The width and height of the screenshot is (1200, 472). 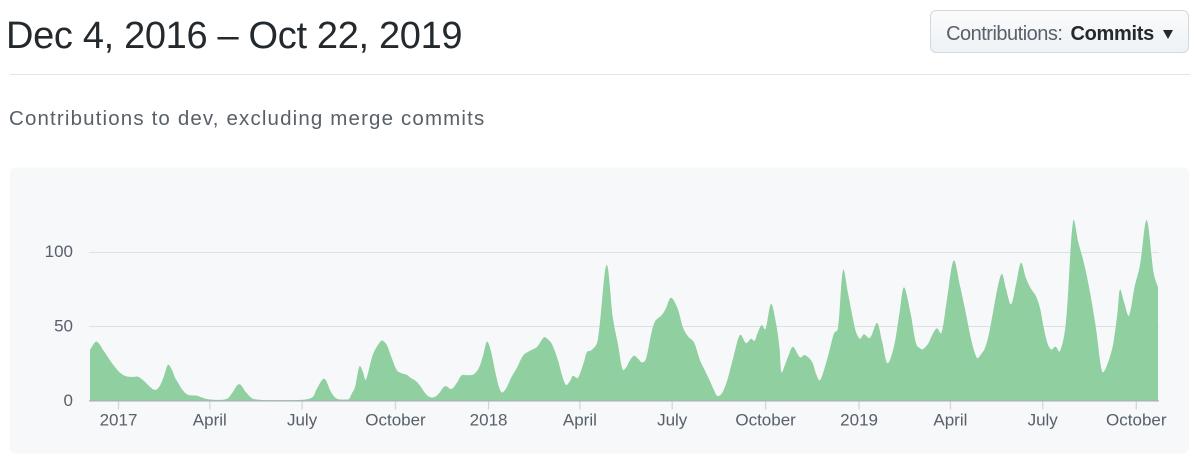 I want to click on svg-text: 100, so click(x=59, y=251).